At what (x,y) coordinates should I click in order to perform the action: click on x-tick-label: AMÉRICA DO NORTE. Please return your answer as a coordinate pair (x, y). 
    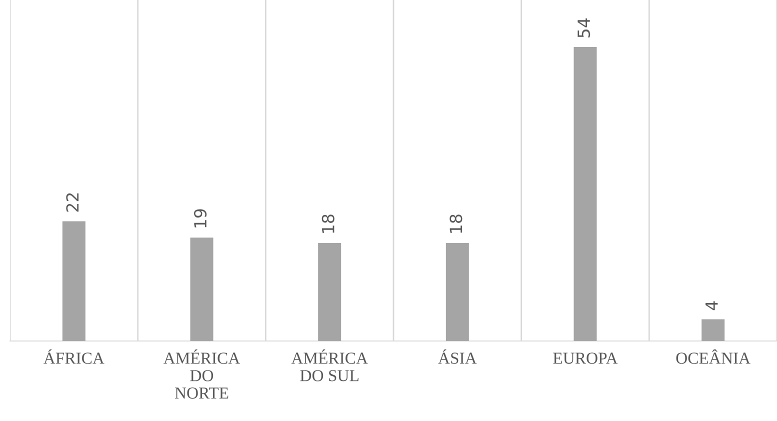
    Looking at the image, I should click on (201, 374).